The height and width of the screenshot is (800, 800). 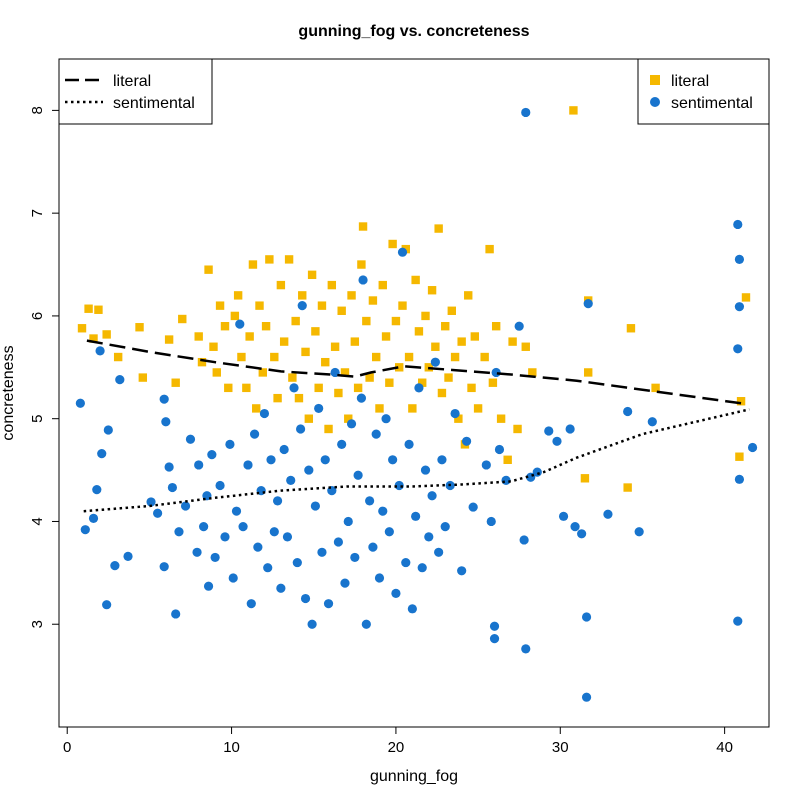 I want to click on y-tick-label: 7, so click(x=37, y=213).